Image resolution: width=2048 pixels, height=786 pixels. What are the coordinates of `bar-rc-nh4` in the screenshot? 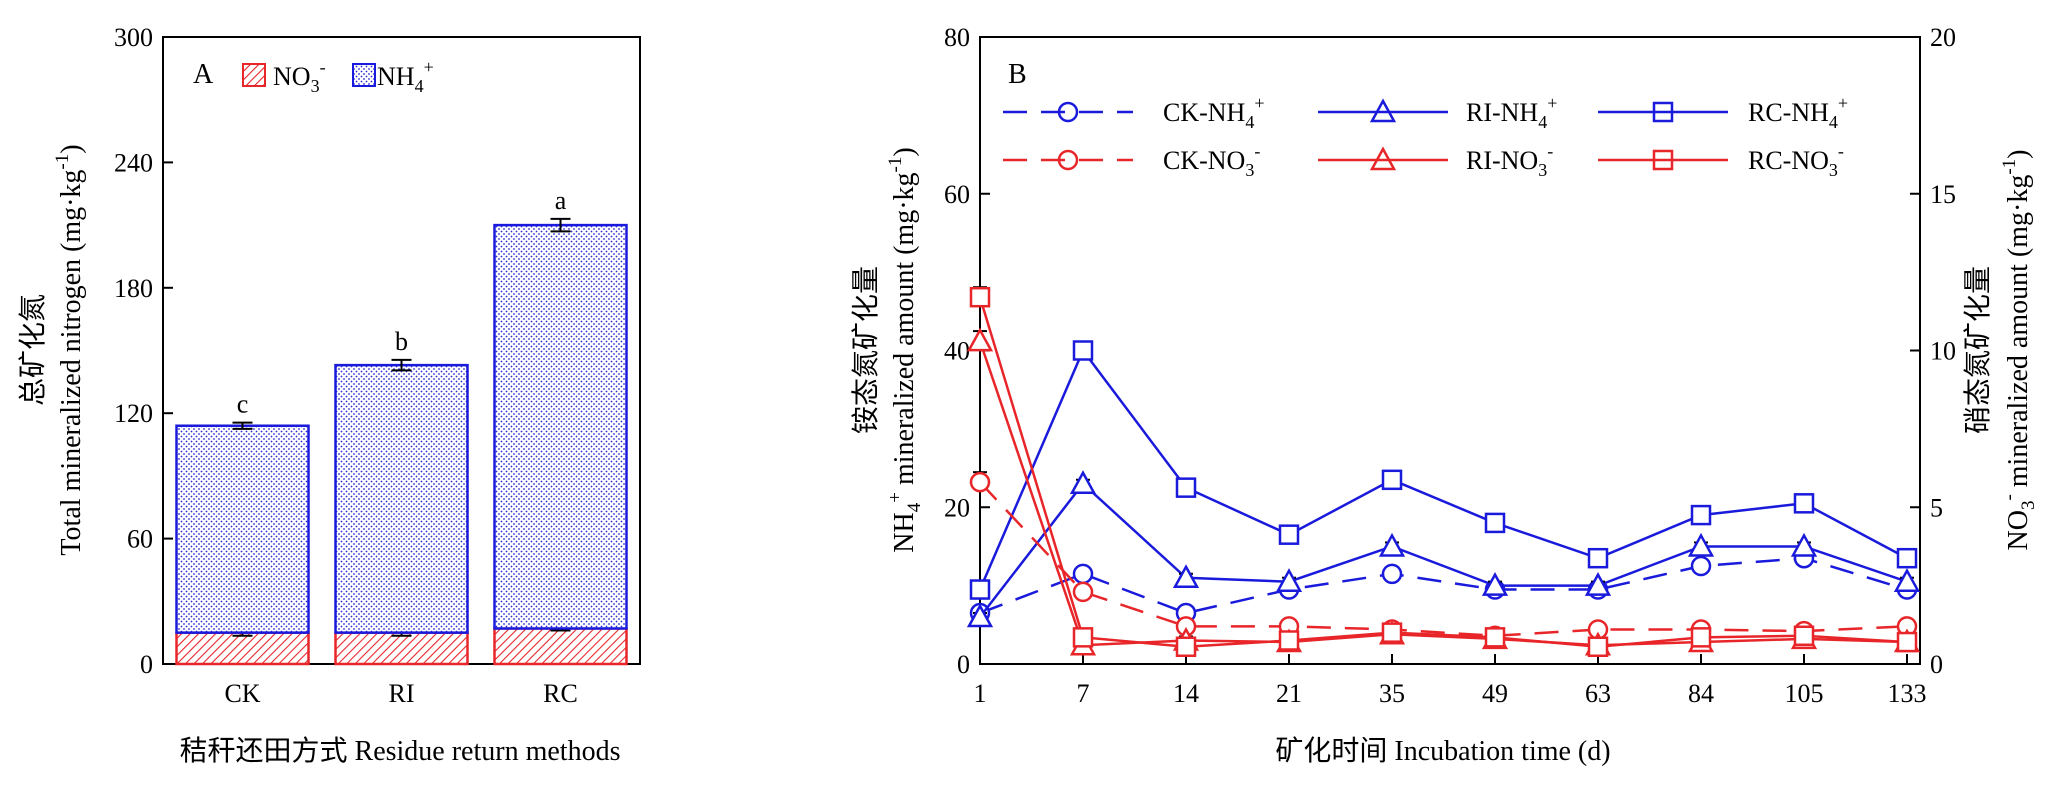 It's located at (560, 426).